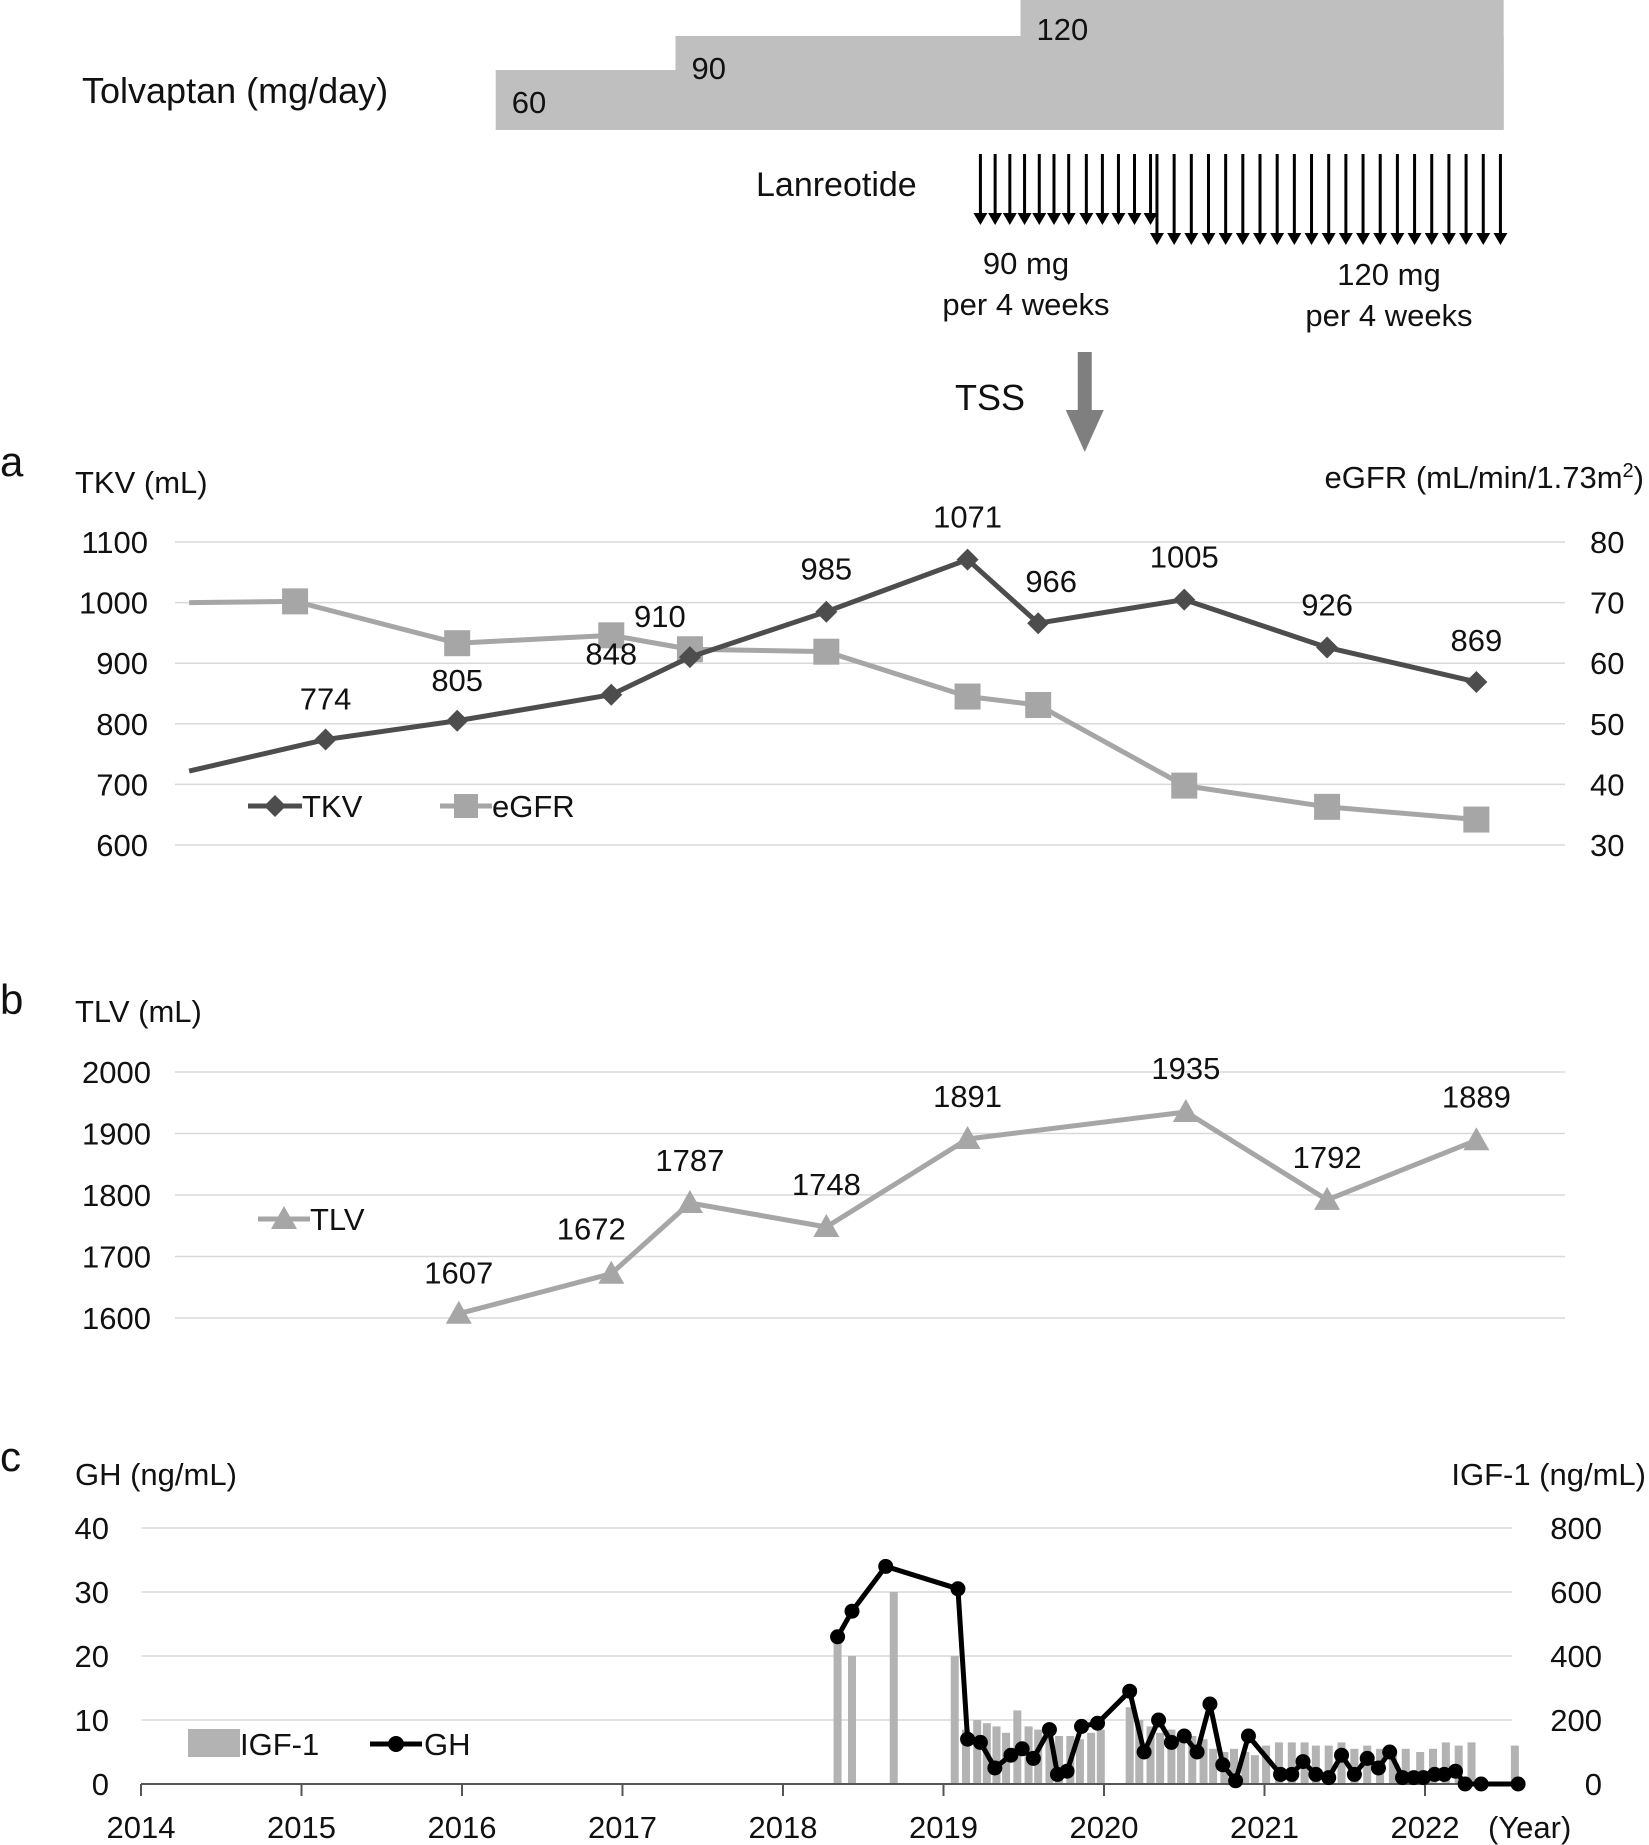  What do you see at coordinates (1388, 315) in the screenshot?
I see `lanreotide-120-interval: per 4 weeks` at bounding box center [1388, 315].